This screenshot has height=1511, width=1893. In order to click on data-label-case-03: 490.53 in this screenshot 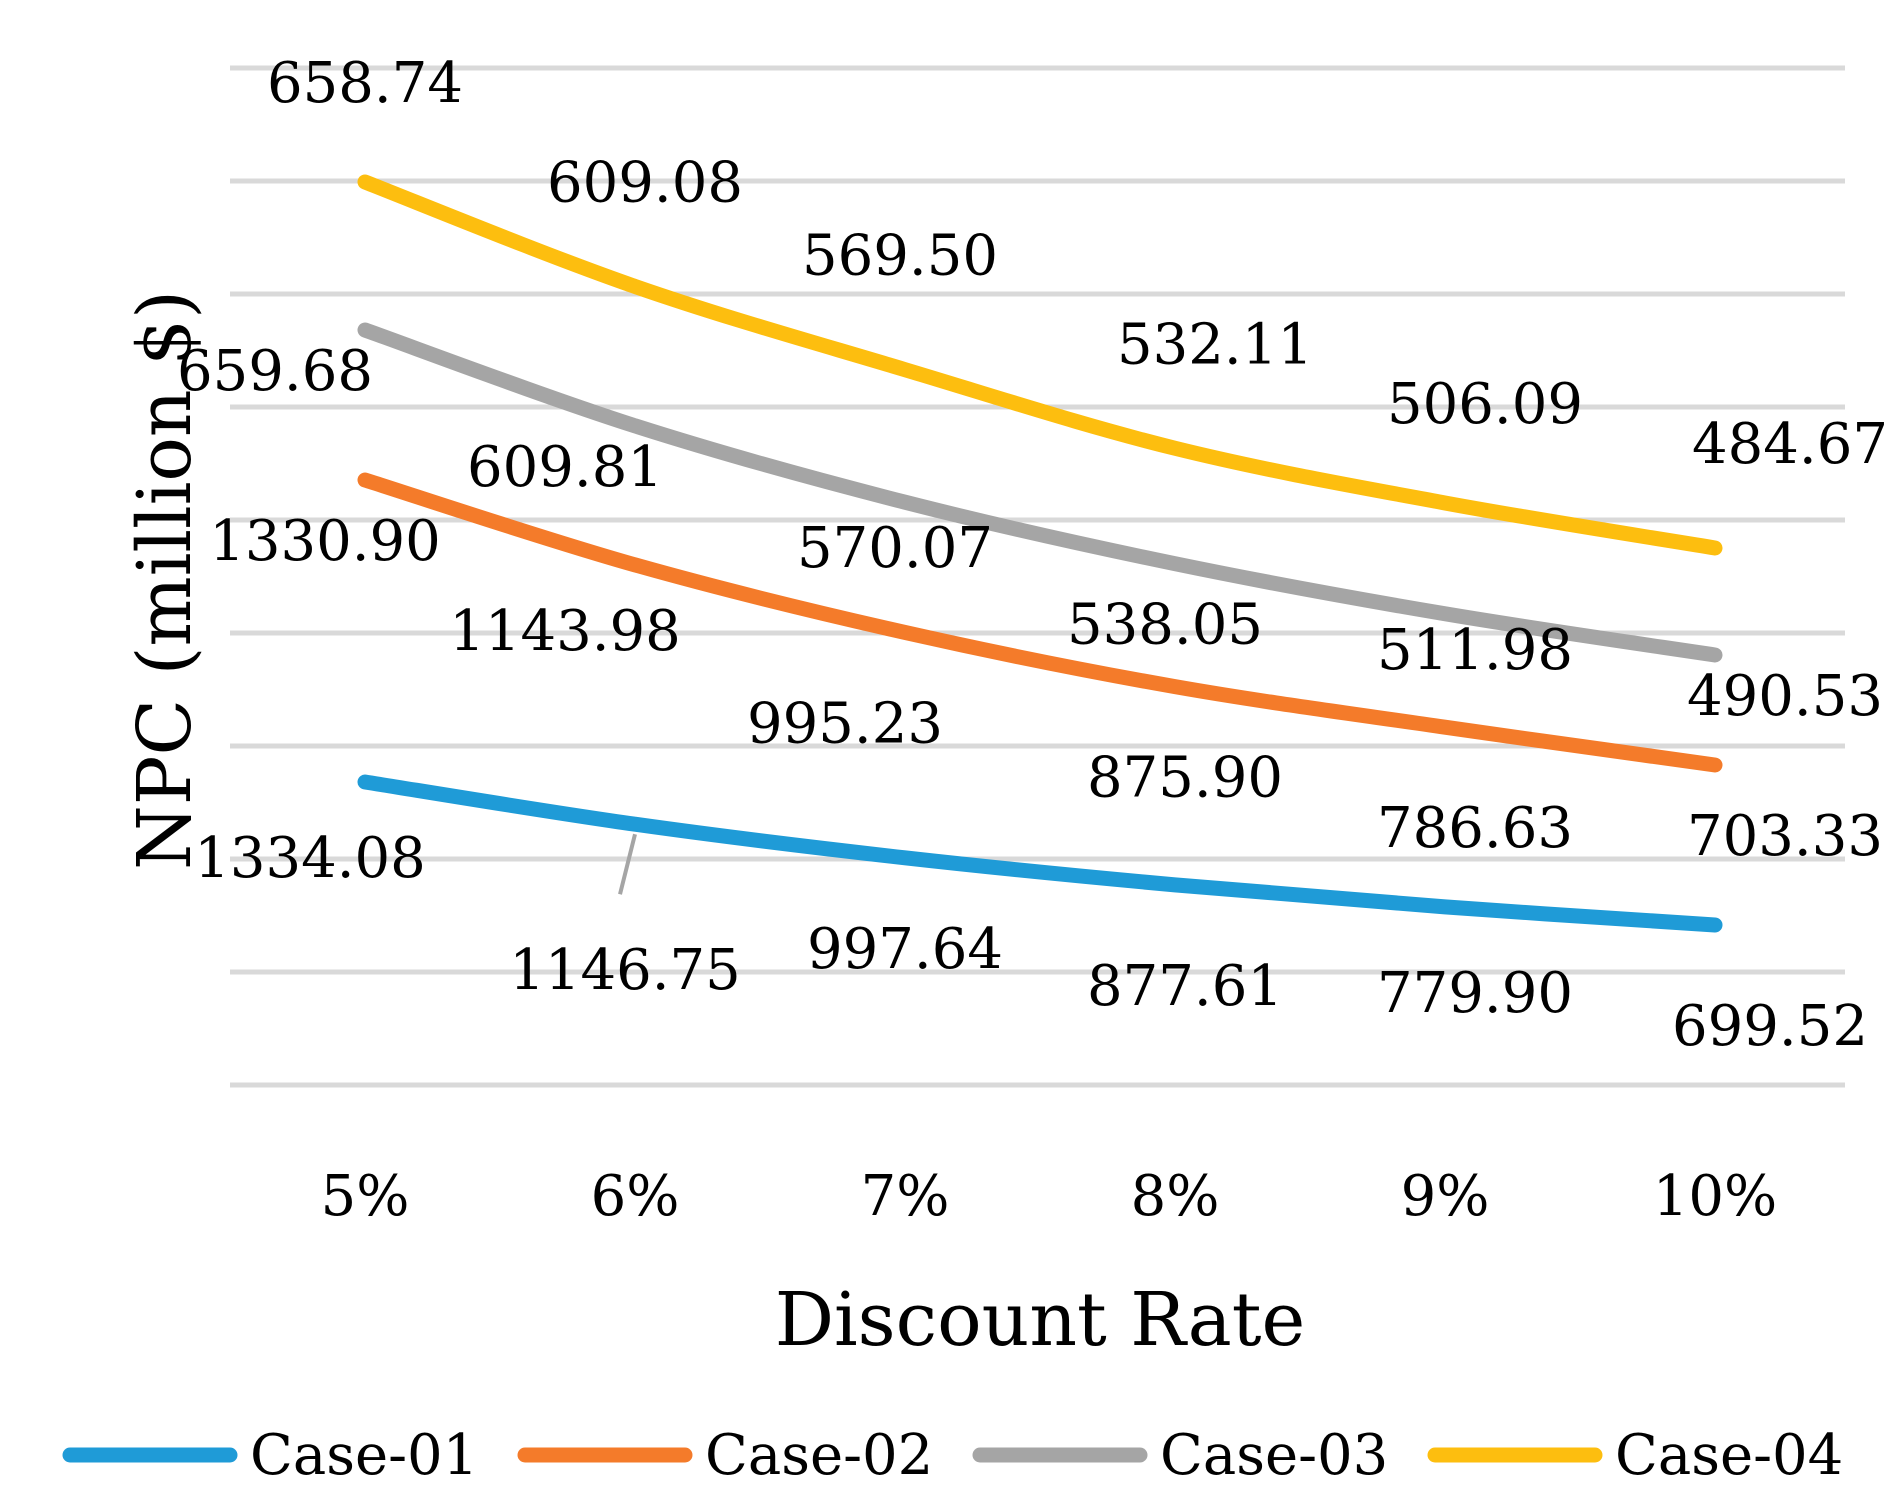, I will do `click(1785, 696)`.